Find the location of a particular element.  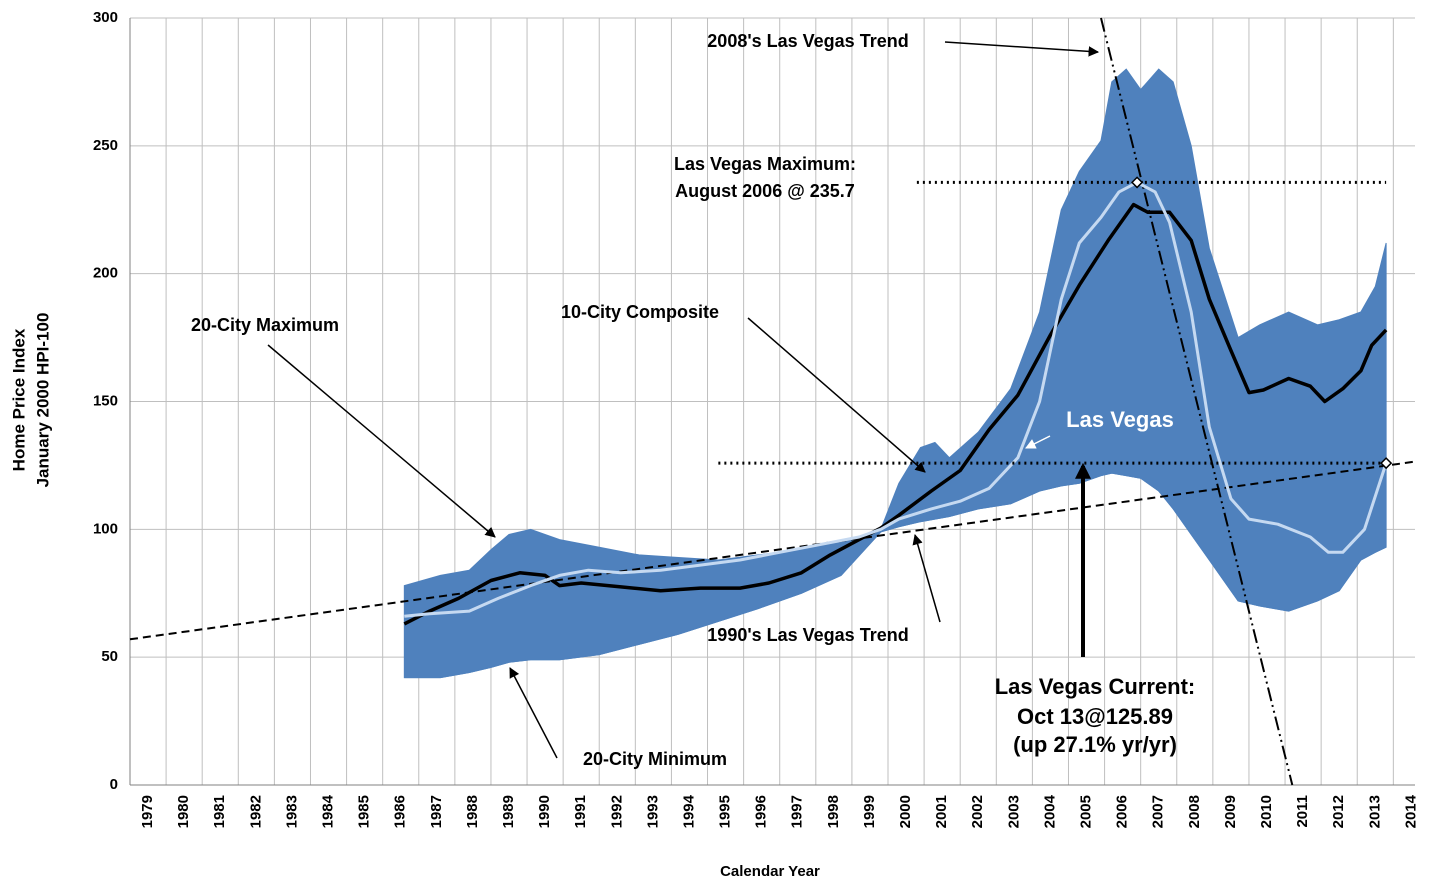

x-tick-label: 2012 is located at coordinates (1338, 811).